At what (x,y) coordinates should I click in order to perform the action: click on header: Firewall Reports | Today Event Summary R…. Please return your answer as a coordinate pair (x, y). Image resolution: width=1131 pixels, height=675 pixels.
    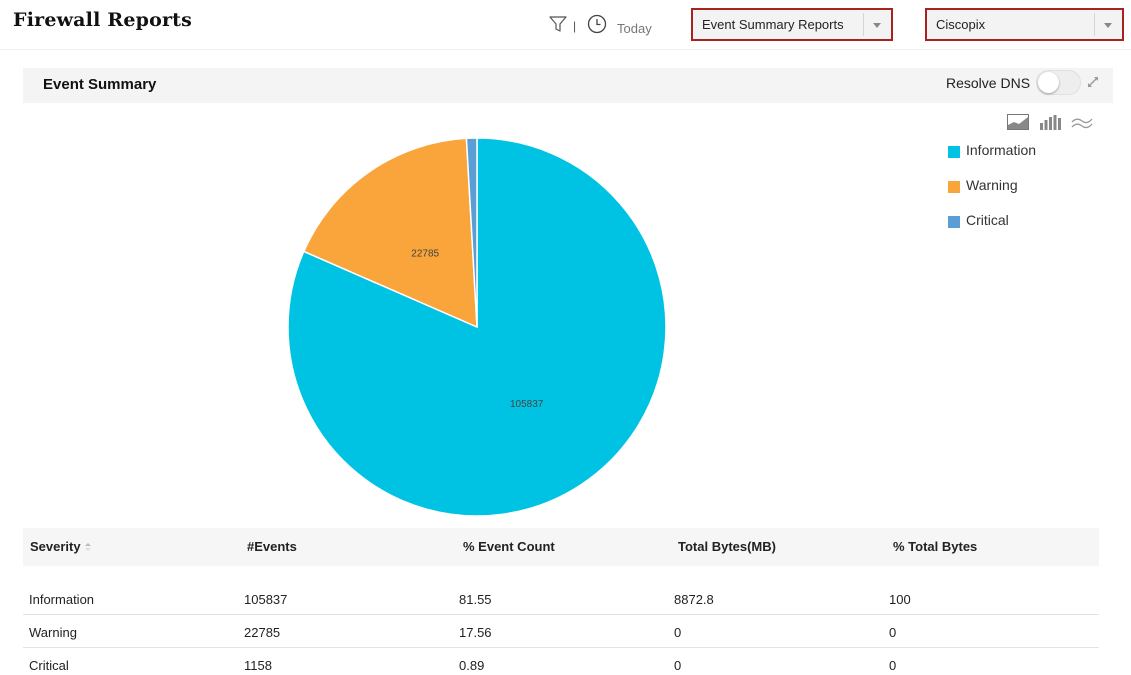
    Looking at the image, I should click on (565, 25).